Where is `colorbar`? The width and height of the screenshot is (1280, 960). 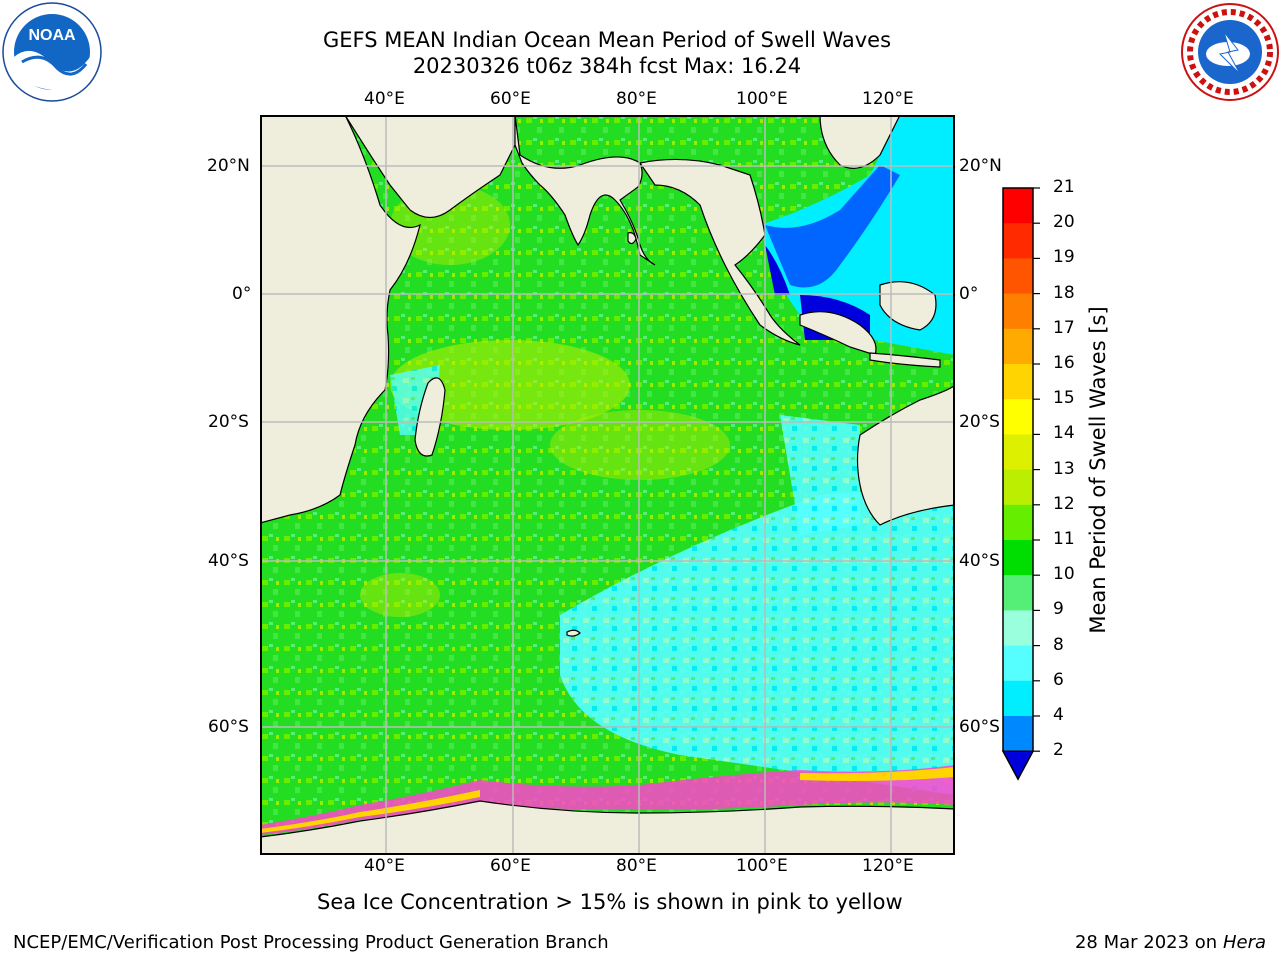
colorbar is located at coordinates (1020, 484).